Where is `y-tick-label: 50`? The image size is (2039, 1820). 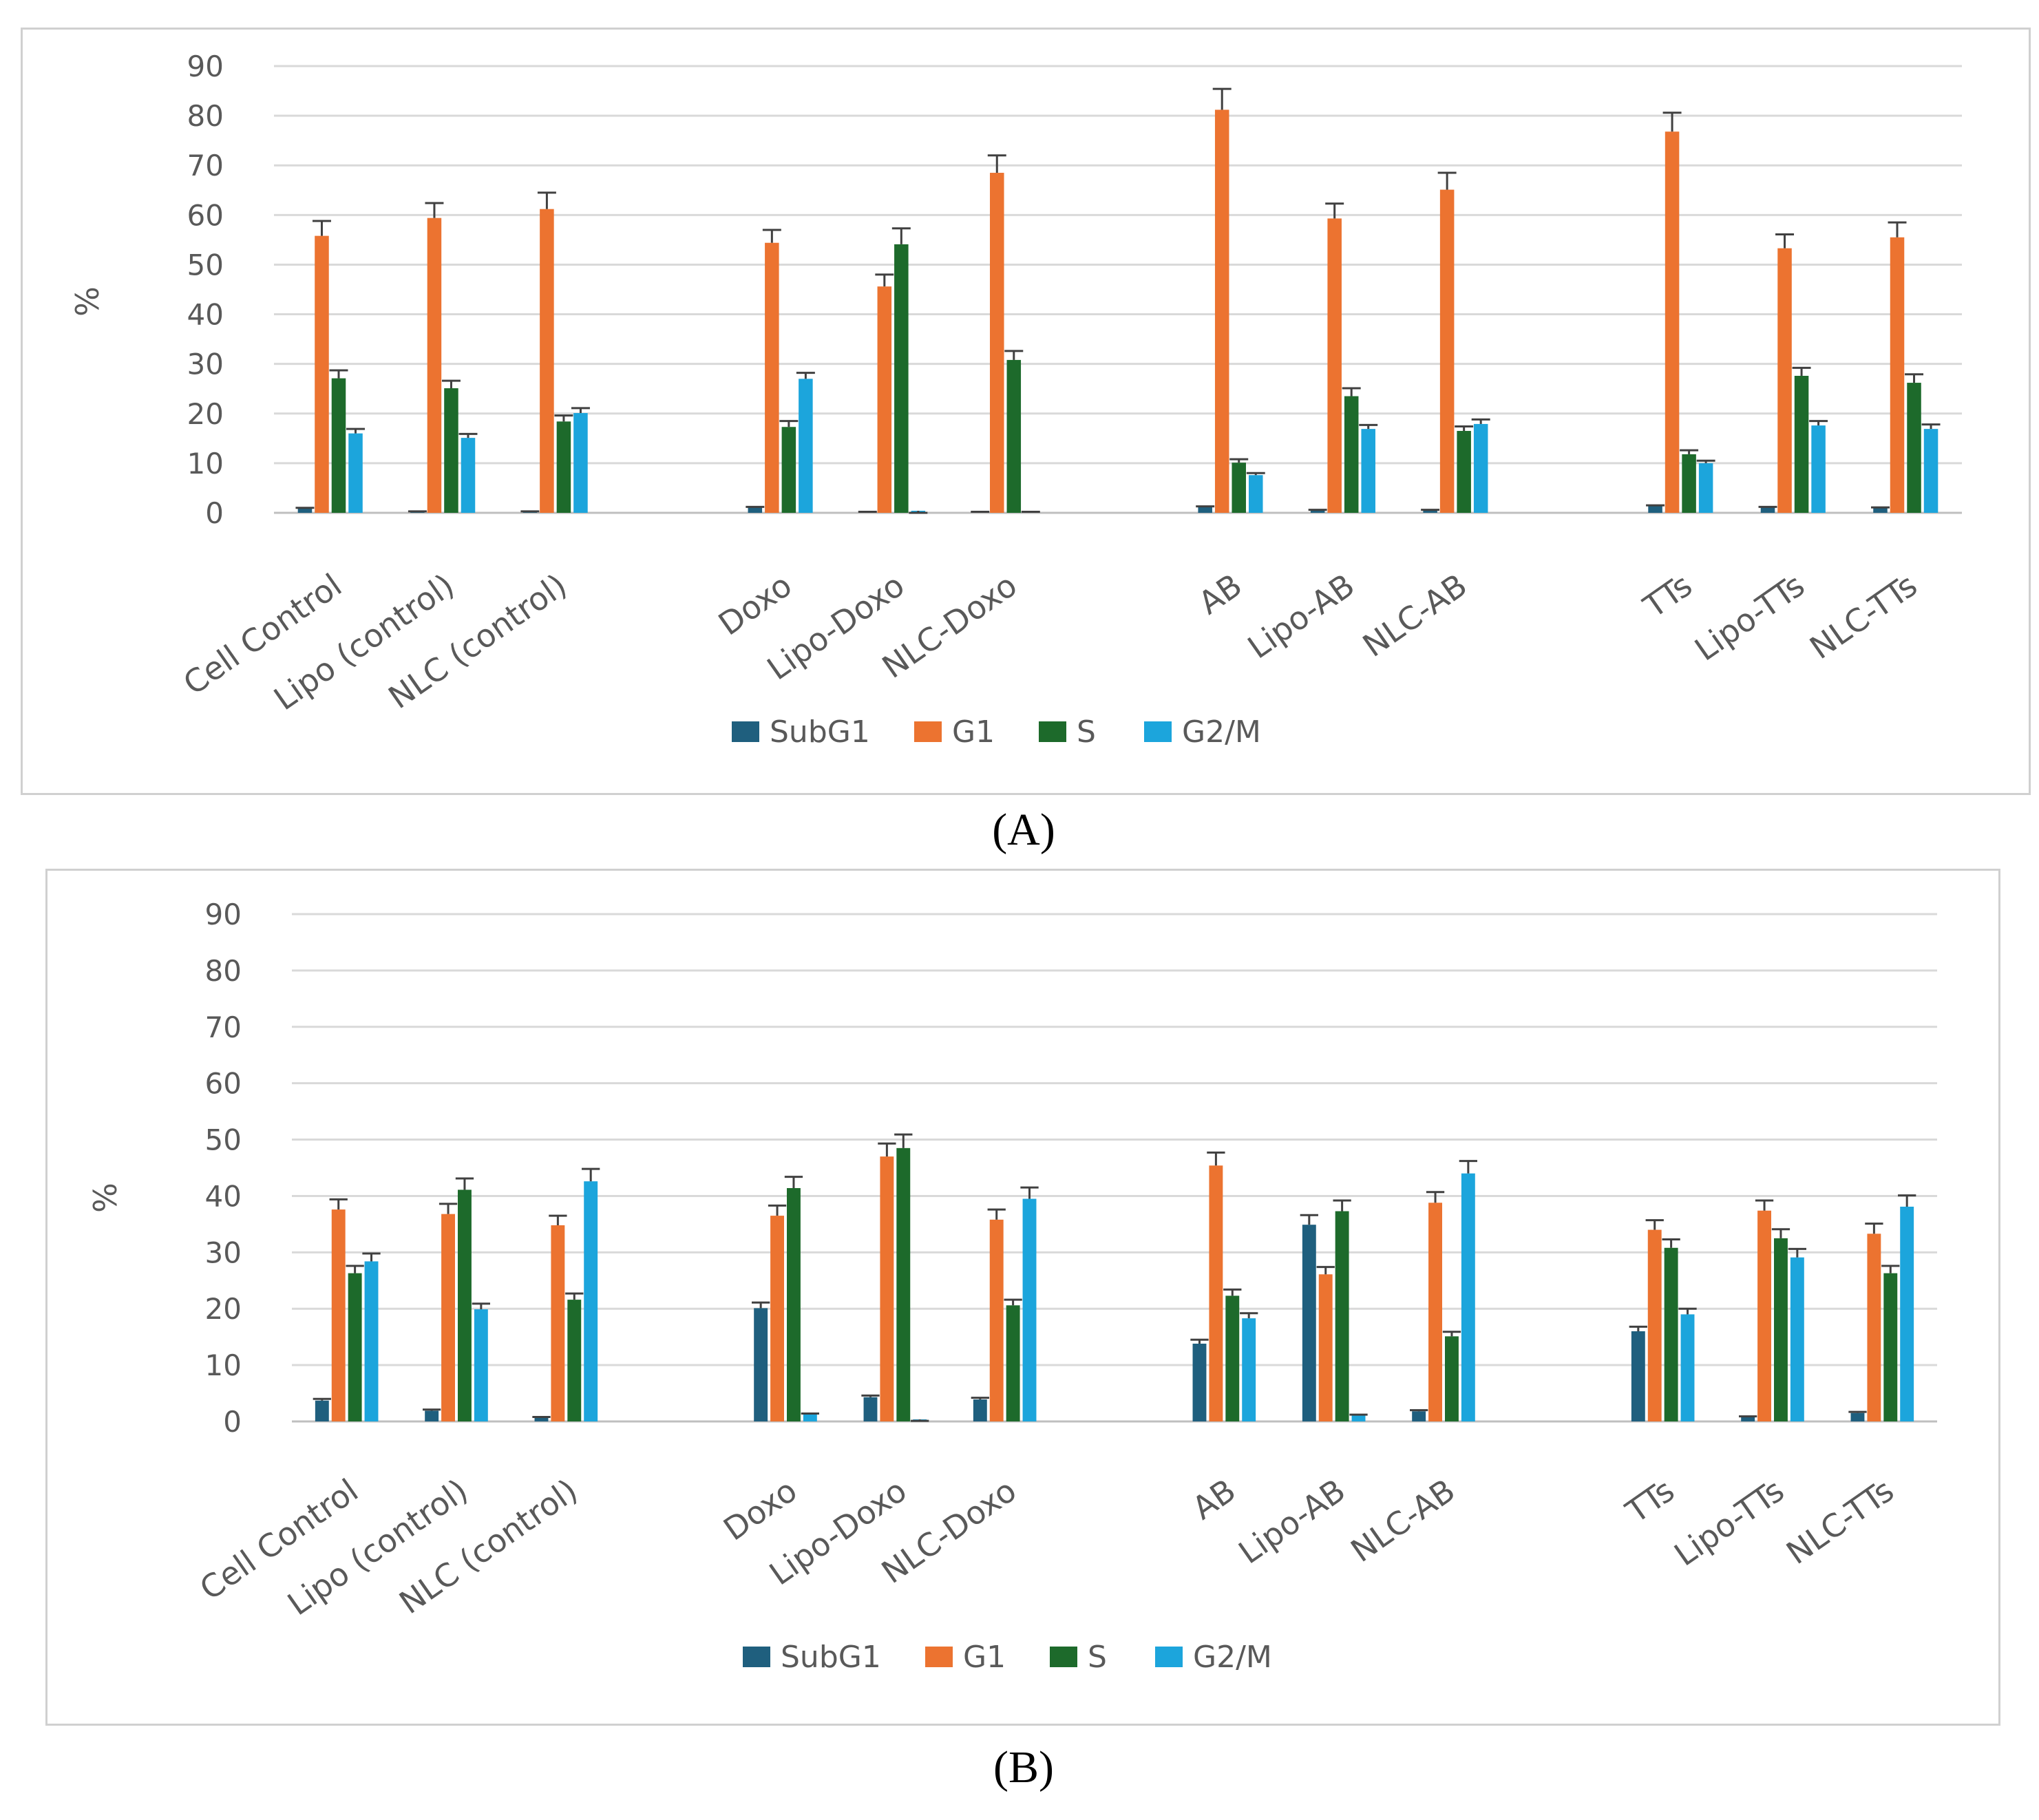 y-tick-label: 50 is located at coordinates (224, 1140).